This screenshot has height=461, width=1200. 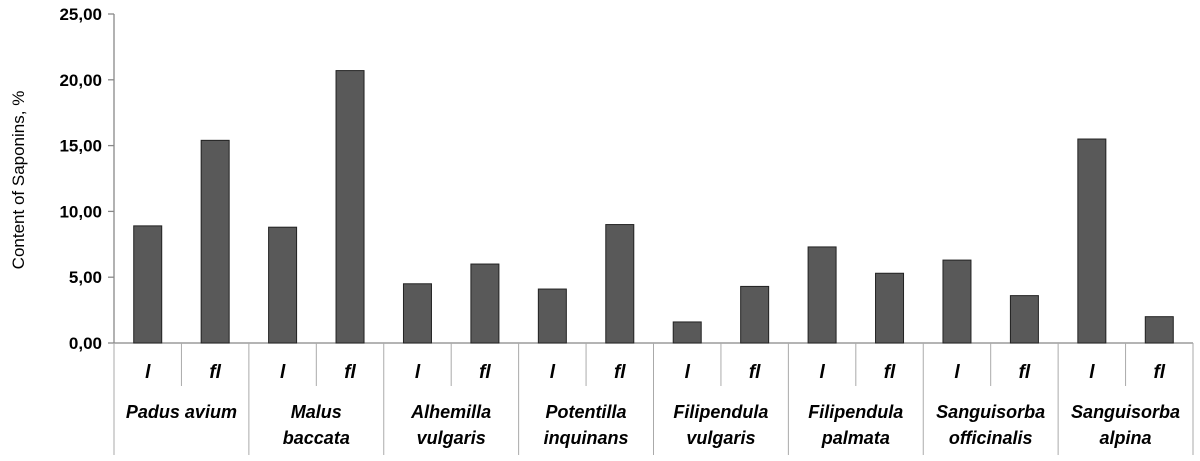 I want to click on group-label: alpina, so click(x=1126, y=438).